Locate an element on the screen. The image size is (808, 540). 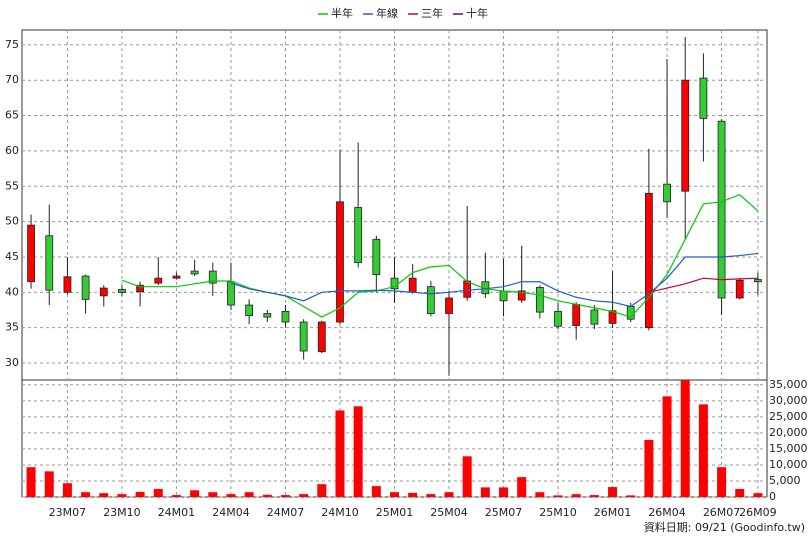
x-tick-label: 24M10 is located at coordinates (340, 512).